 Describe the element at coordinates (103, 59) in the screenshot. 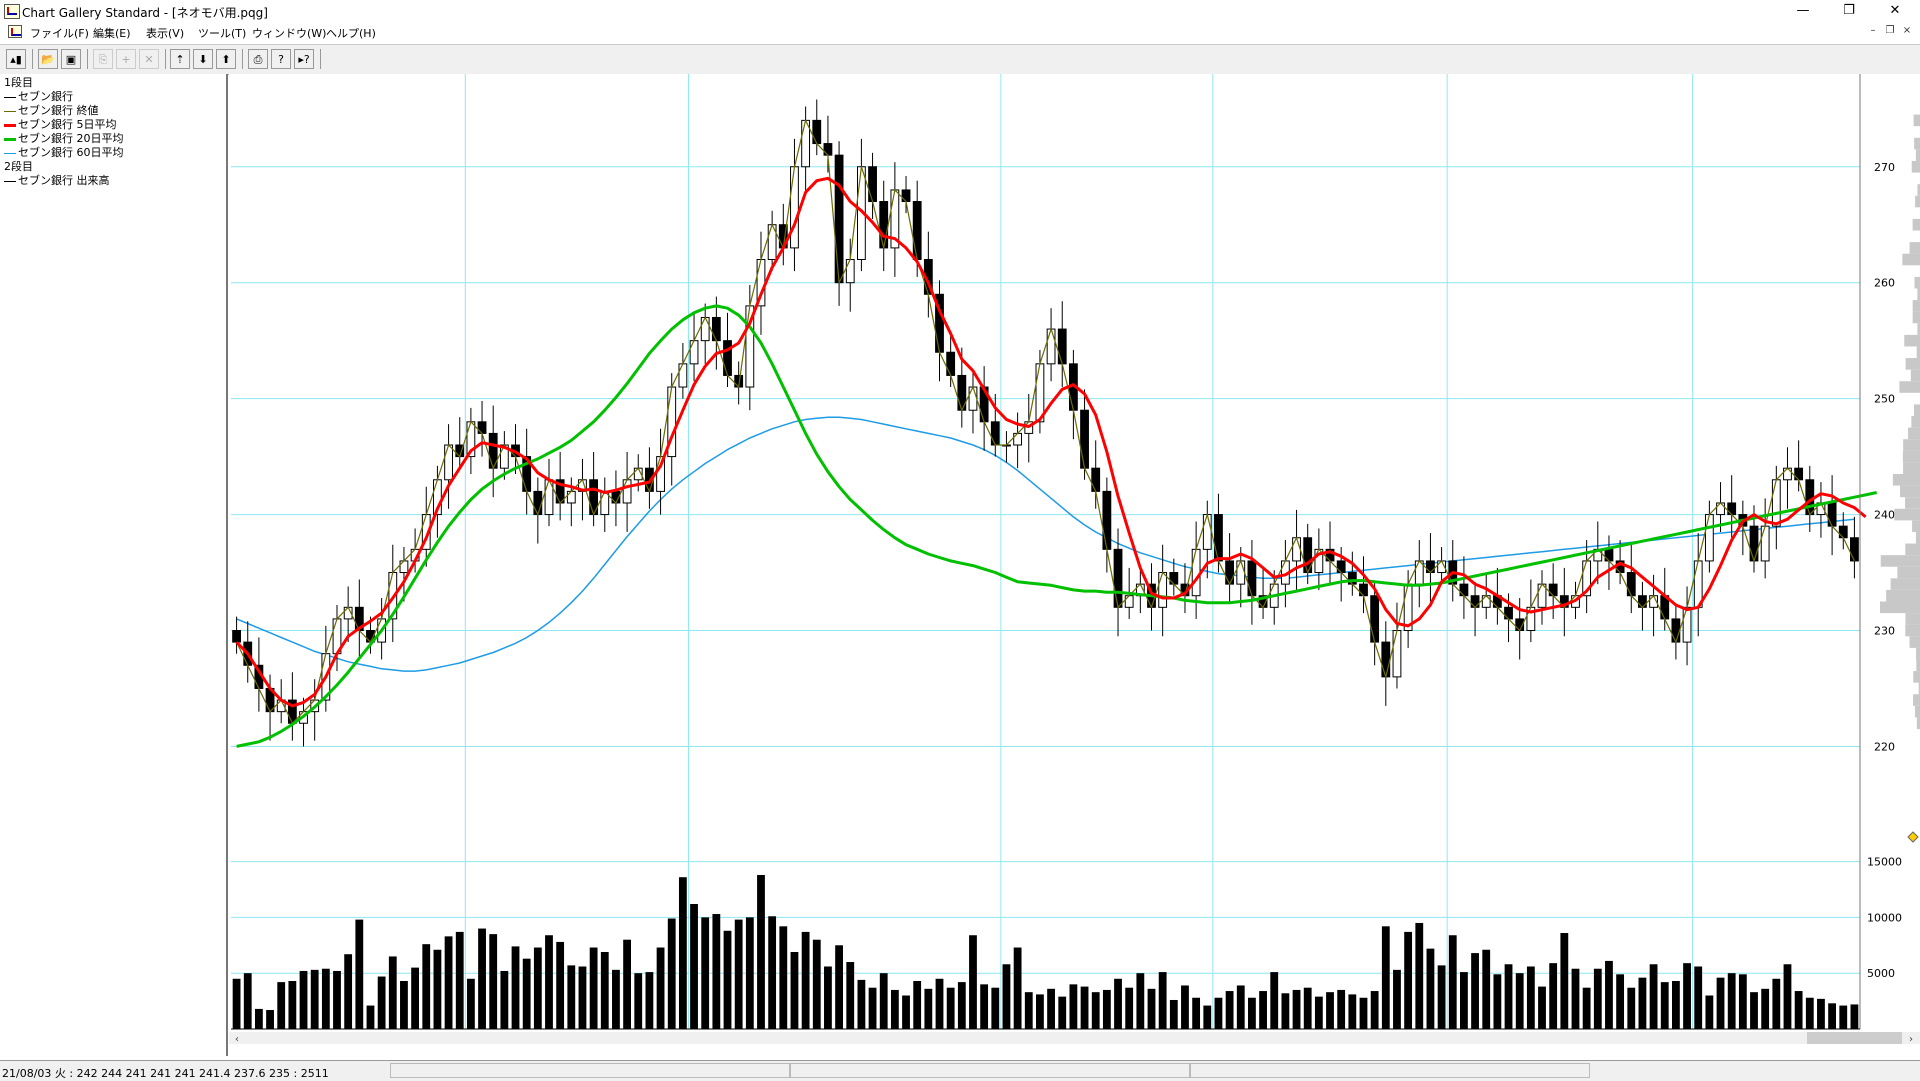

I see `copy-button: ⎘` at that location.